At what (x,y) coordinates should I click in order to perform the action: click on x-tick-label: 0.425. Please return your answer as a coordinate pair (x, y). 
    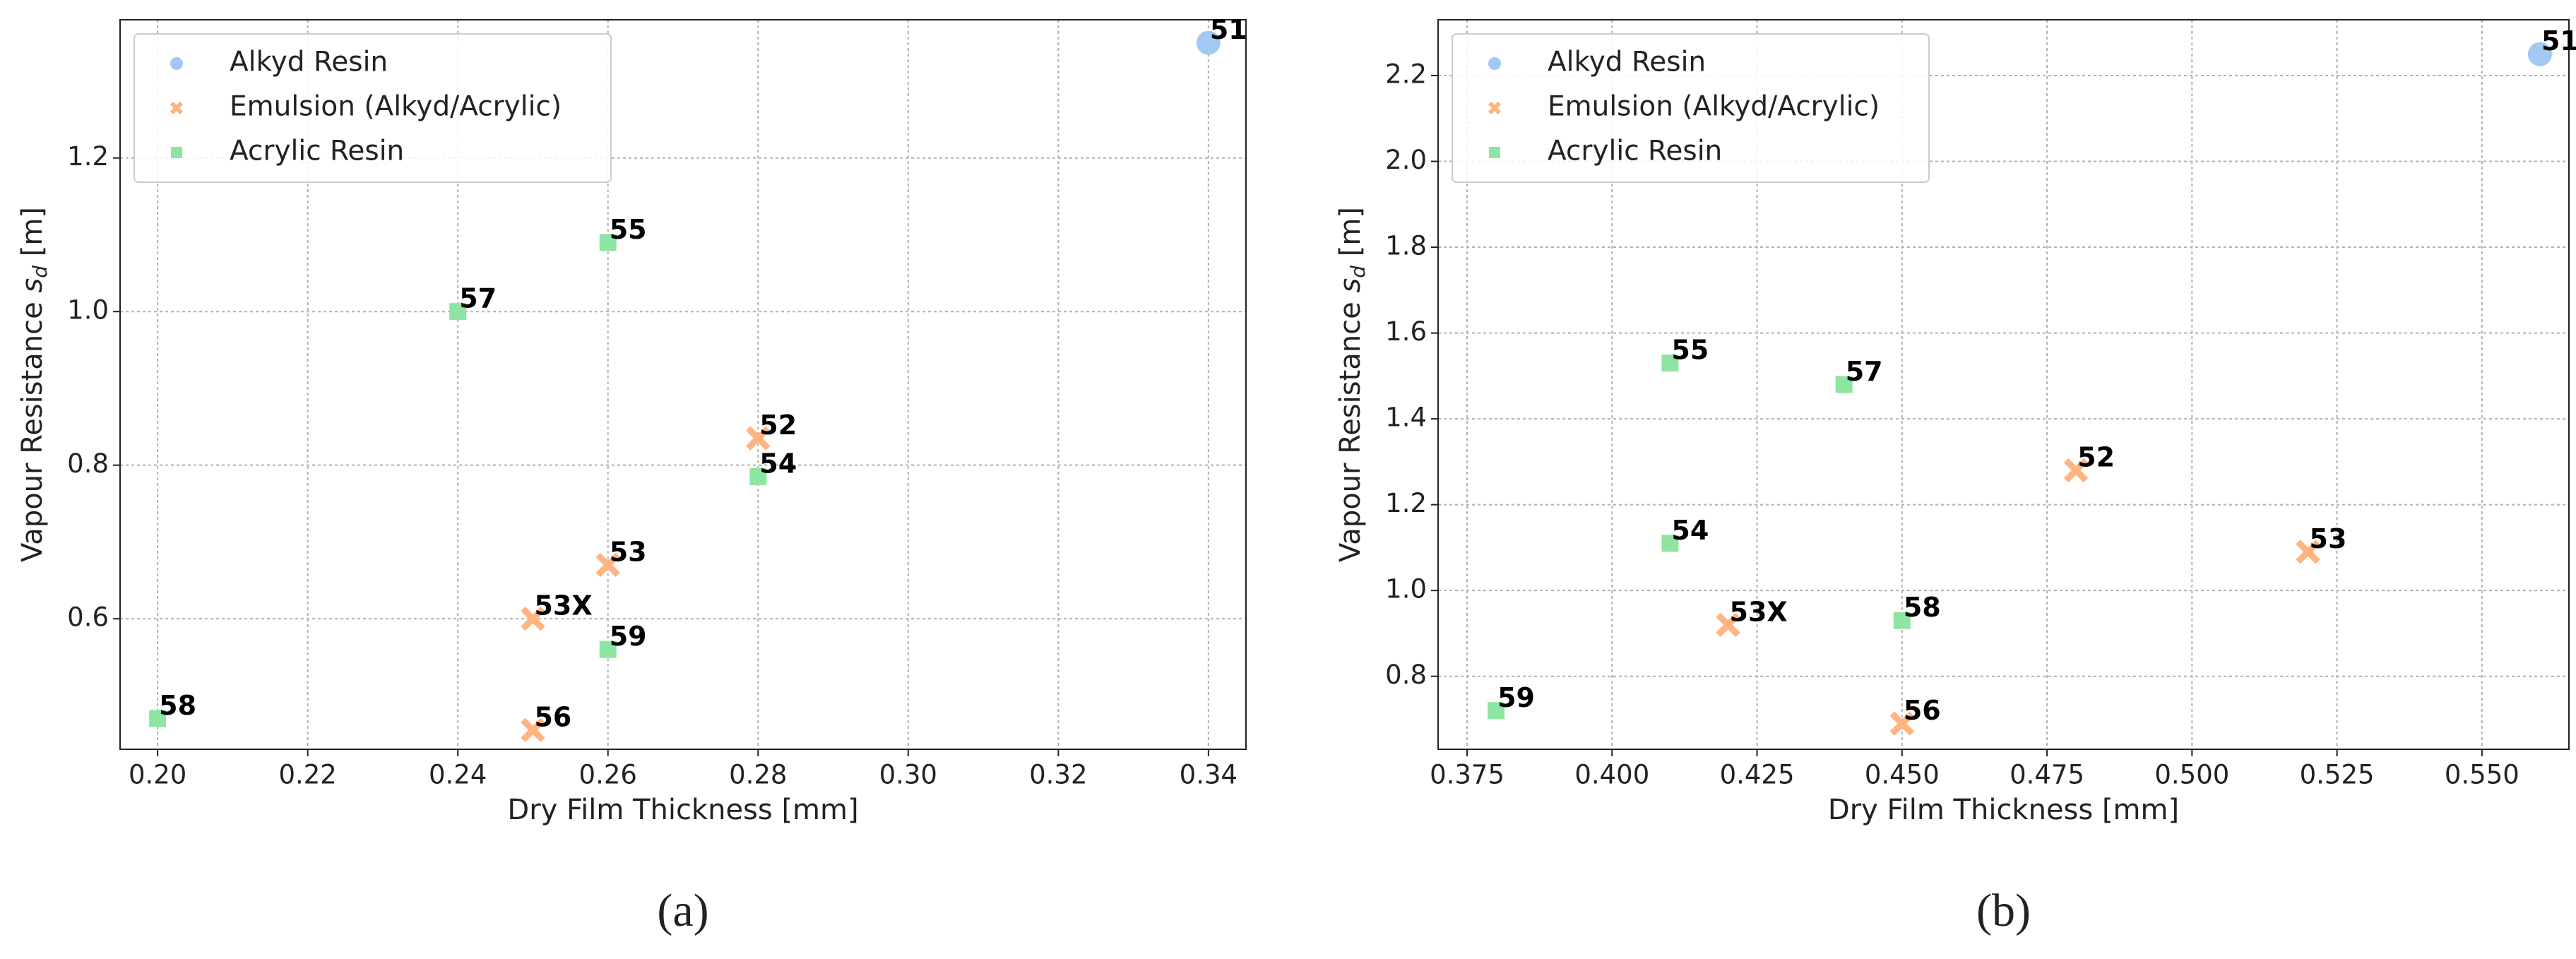
    Looking at the image, I should click on (1757, 775).